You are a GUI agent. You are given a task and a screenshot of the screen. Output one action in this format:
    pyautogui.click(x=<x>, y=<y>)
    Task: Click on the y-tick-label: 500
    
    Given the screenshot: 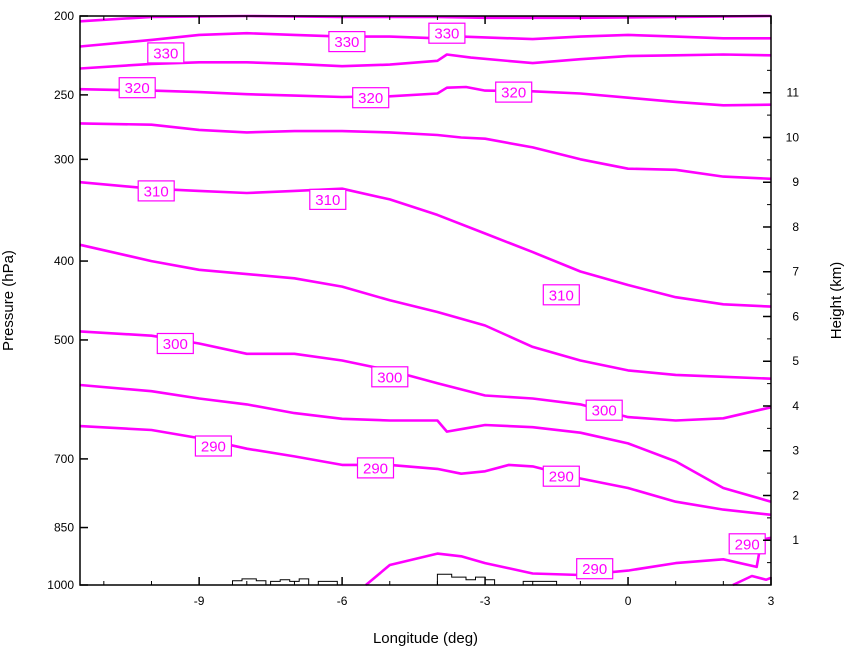 What is the action you would take?
    pyautogui.click(x=64, y=340)
    